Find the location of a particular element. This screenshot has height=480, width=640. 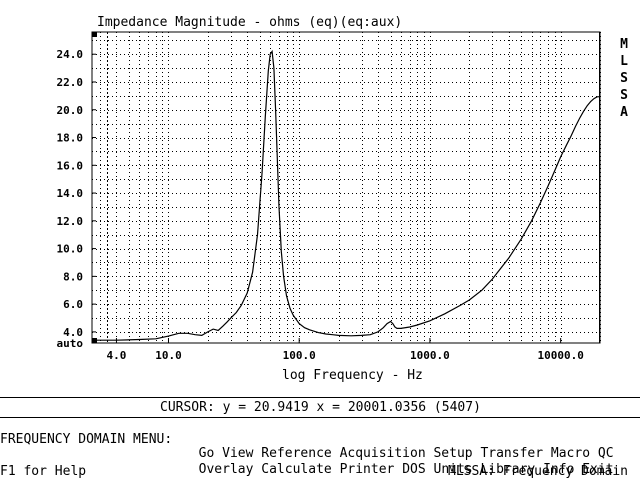

side-letter: L is located at coordinates (624, 61).